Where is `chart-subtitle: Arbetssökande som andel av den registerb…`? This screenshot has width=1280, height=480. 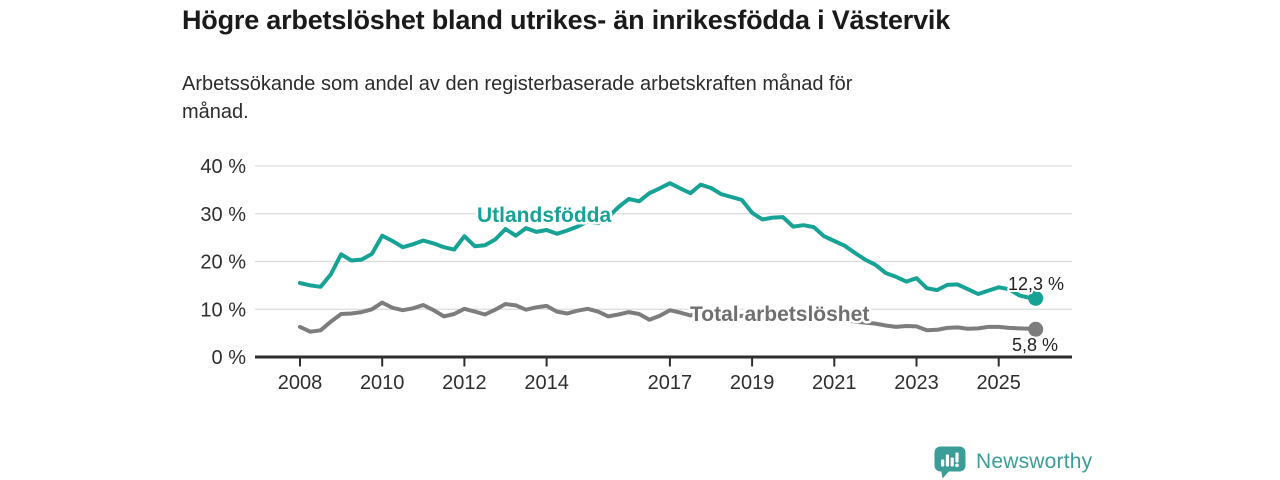 chart-subtitle: Arbetssökande som andel av den registerb… is located at coordinates (632, 98).